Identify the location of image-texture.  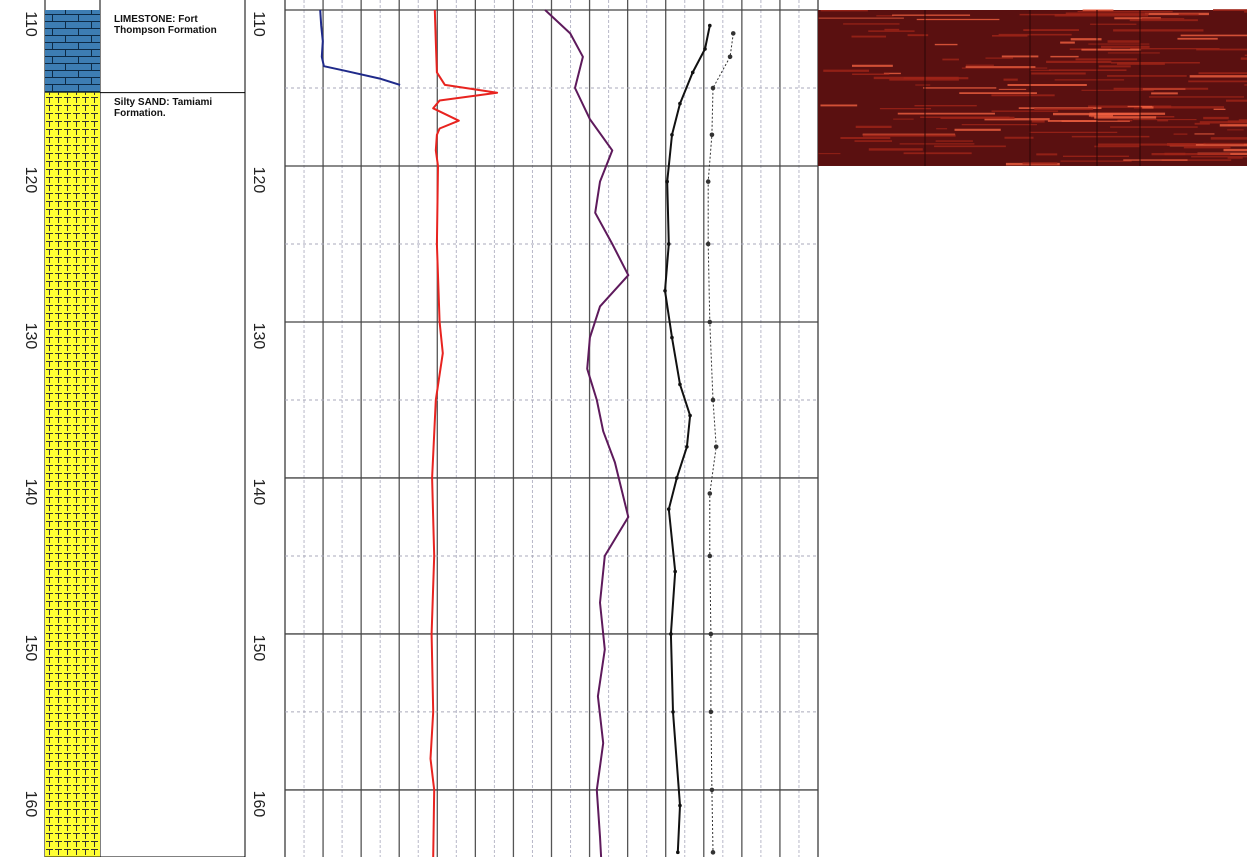
(1032, 87).